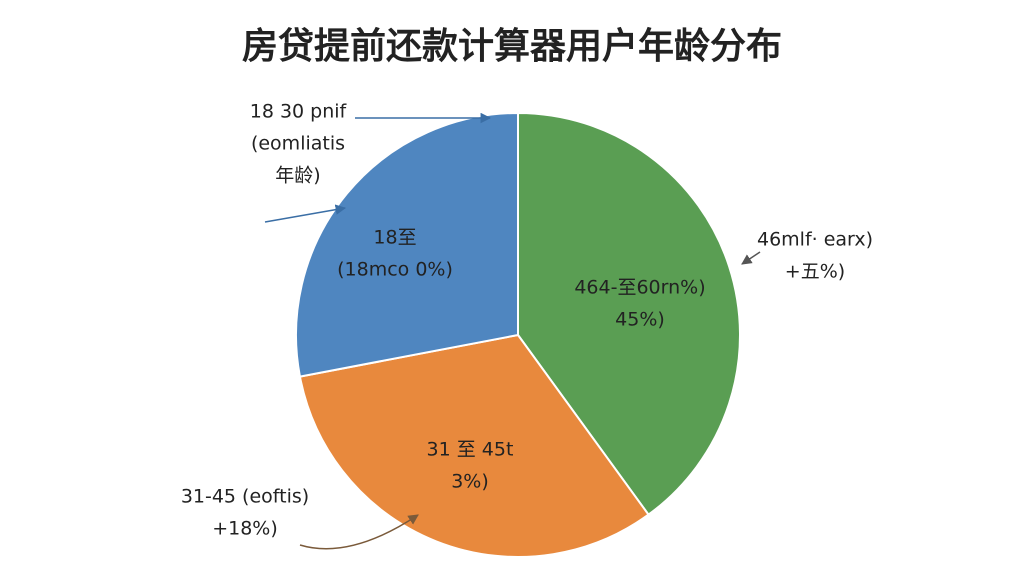  What do you see at coordinates (639, 288) in the screenshot?
I see `slice-label: 464-至60rn%)` at bounding box center [639, 288].